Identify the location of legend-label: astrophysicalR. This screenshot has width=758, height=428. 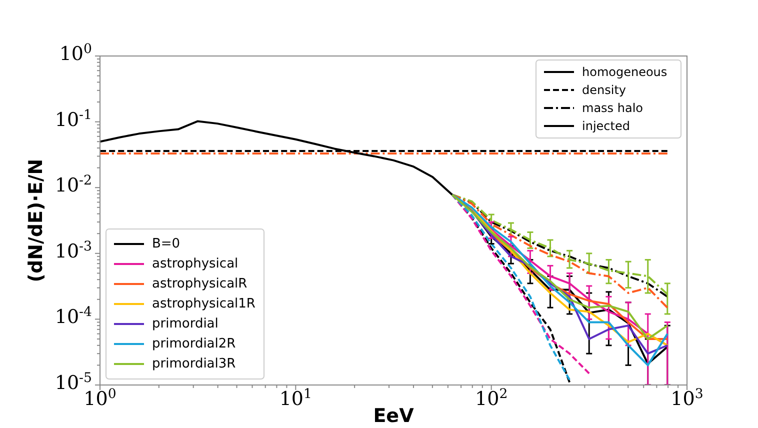
(200, 284).